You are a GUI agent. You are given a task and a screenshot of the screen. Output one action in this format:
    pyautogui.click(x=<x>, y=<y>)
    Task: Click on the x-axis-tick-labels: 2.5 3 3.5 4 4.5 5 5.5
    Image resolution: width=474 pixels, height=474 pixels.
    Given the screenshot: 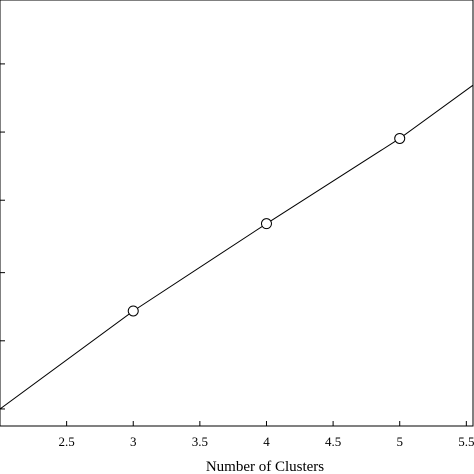 What is the action you would take?
    pyautogui.click(x=266, y=441)
    